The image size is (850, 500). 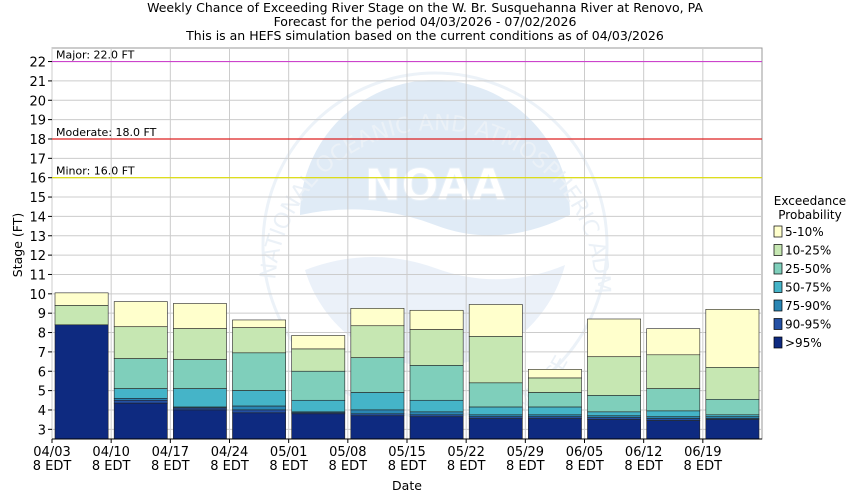 I want to click on y-tick-label: 15, so click(x=37, y=198).